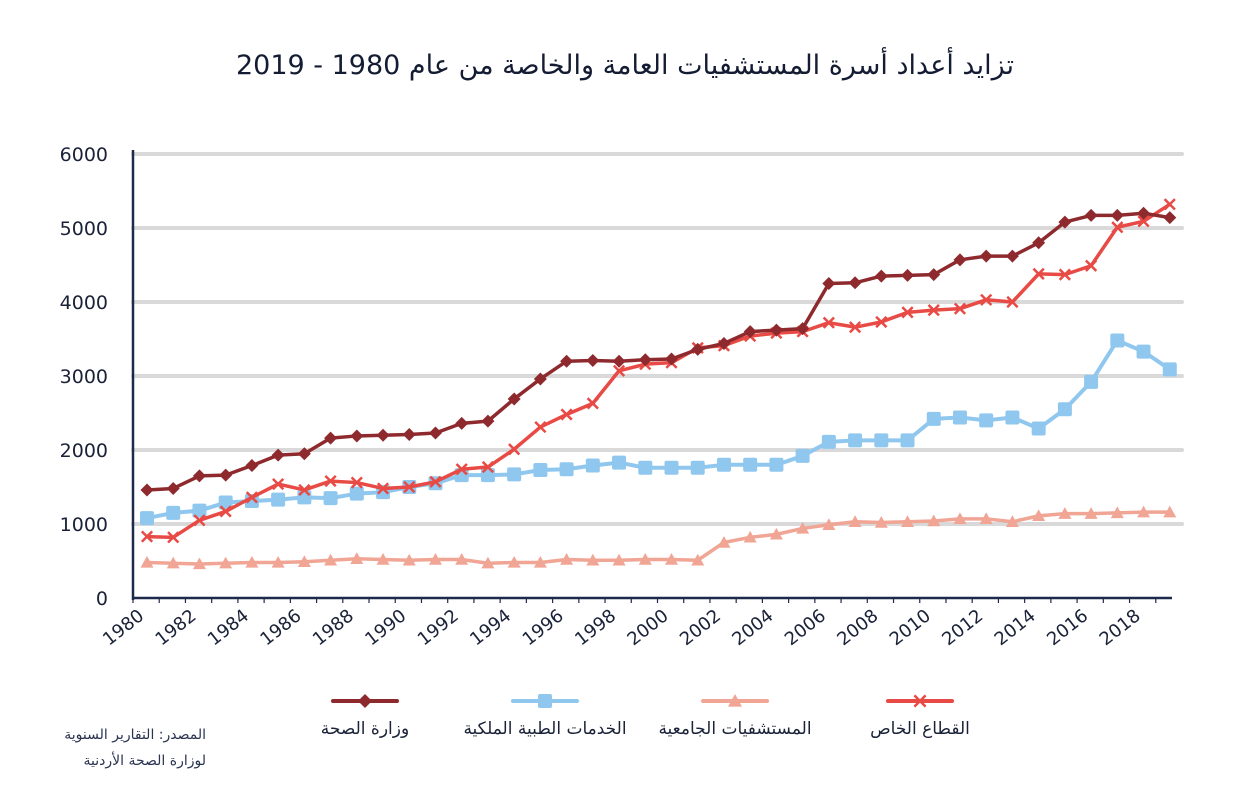  I want to click on legend-label: المستشفيات الجامعية, so click(735, 729).